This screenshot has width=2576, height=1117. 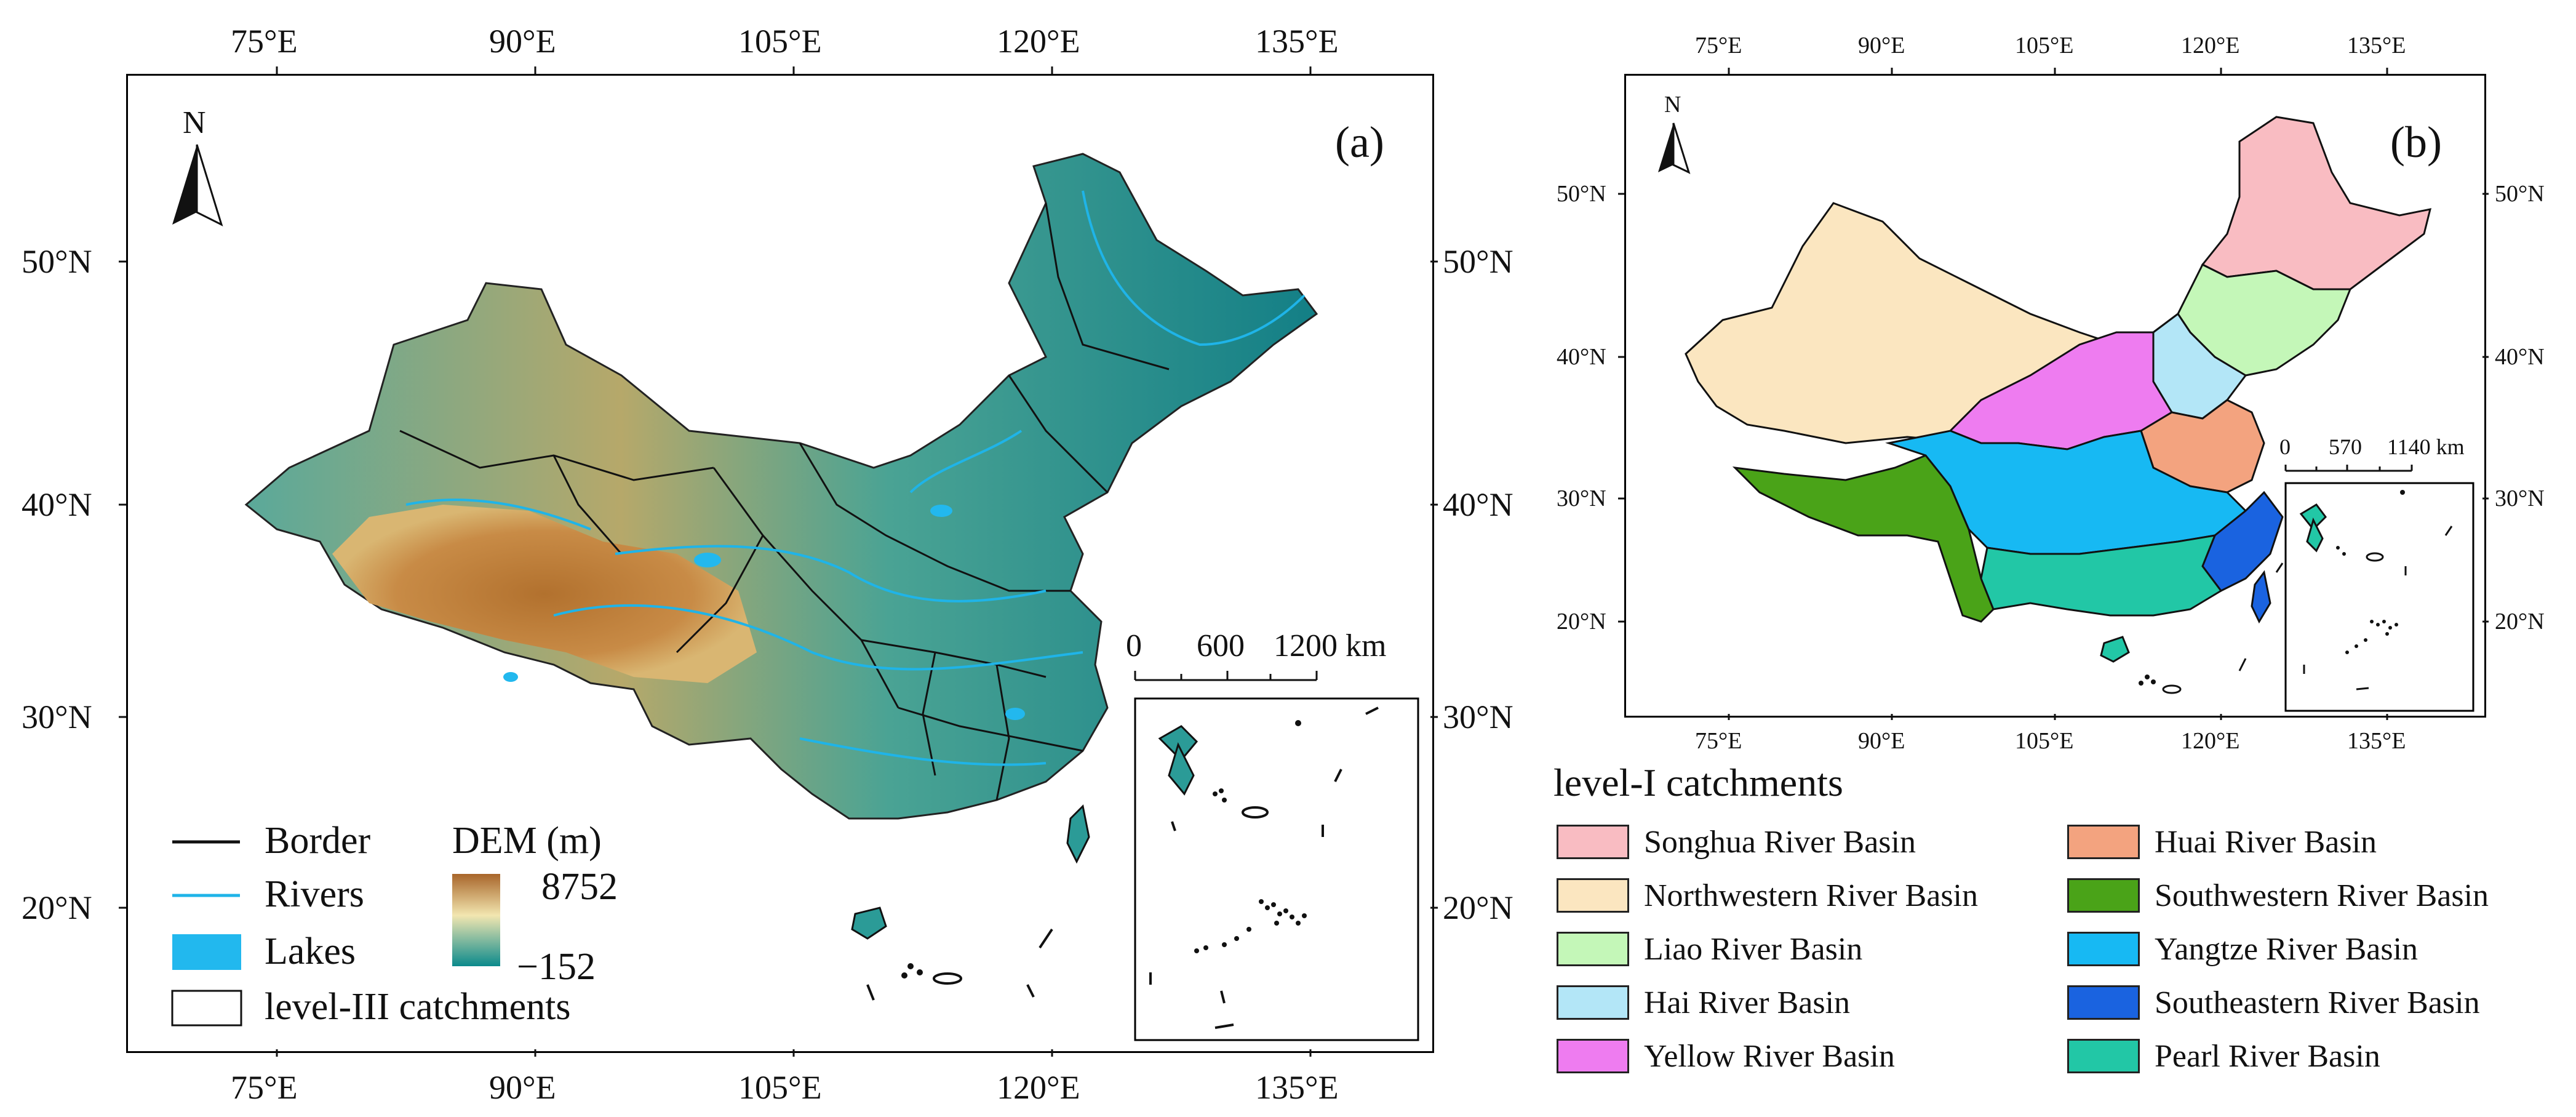 I want to click on panel-a-y-tick-right: 40°N, so click(x=1478, y=504).